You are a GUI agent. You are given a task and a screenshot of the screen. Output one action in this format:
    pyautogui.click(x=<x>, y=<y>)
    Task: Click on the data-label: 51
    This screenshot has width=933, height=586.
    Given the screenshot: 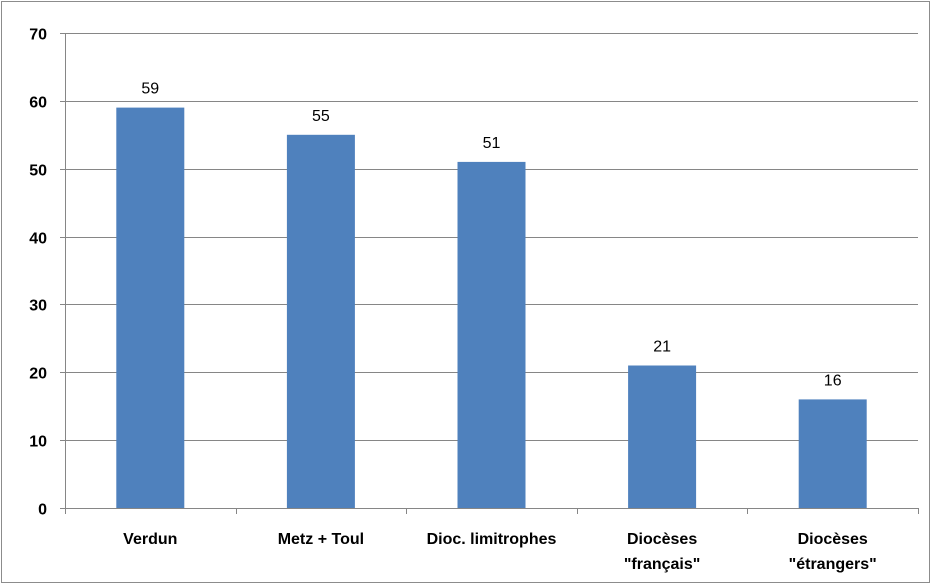 What is the action you would take?
    pyautogui.click(x=492, y=143)
    